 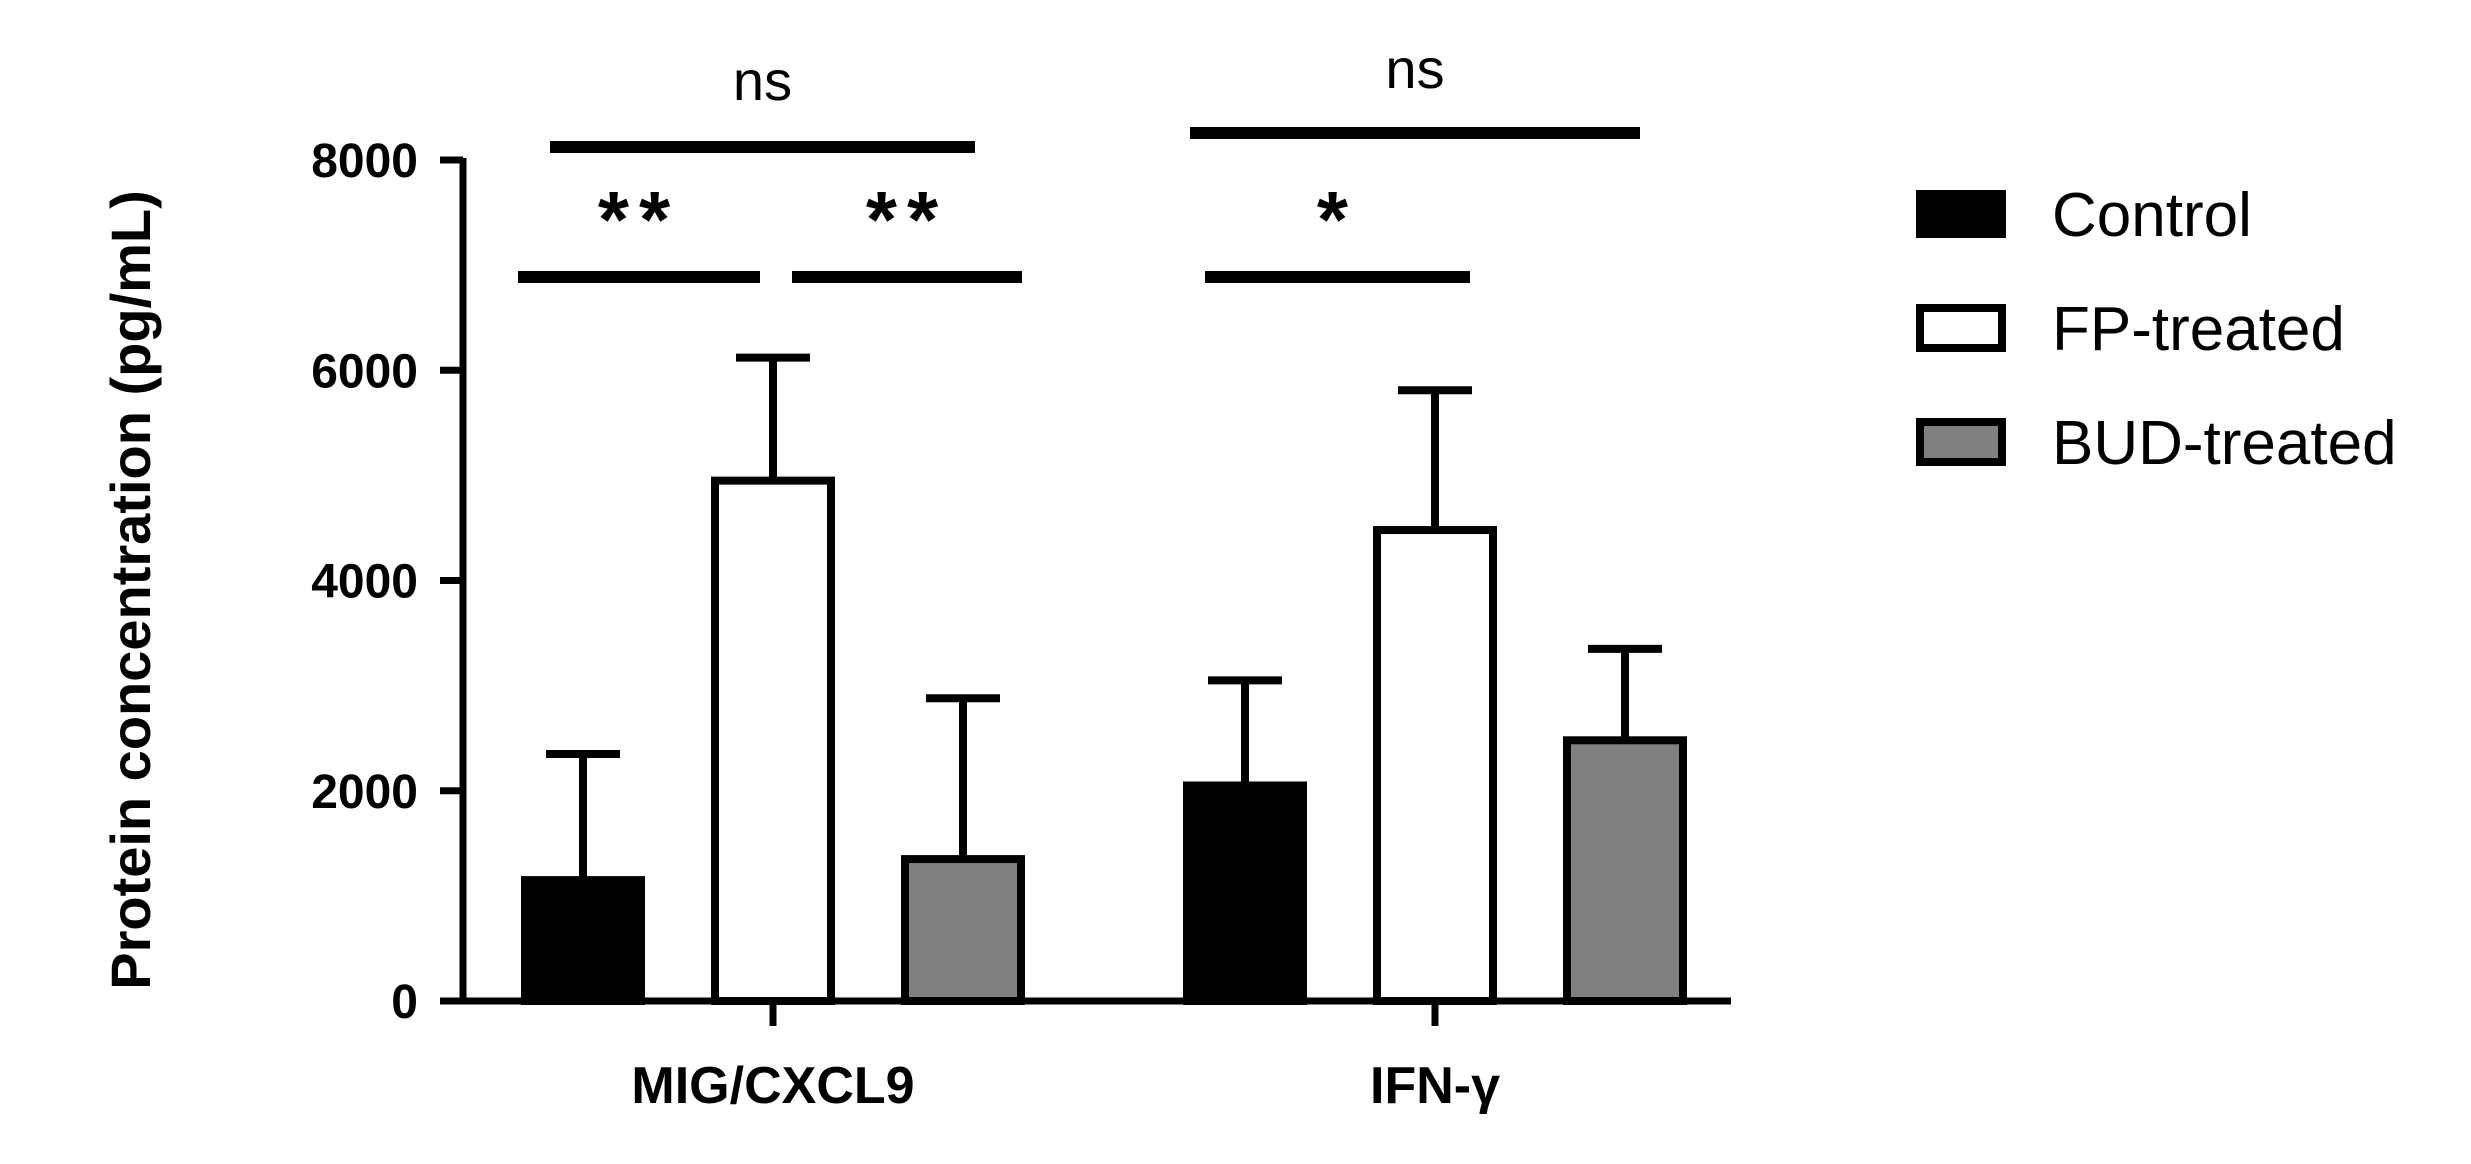 What do you see at coordinates (1414, 68) in the screenshot?
I see `sig-label-4: ns` at bounding box center [1414, 68].